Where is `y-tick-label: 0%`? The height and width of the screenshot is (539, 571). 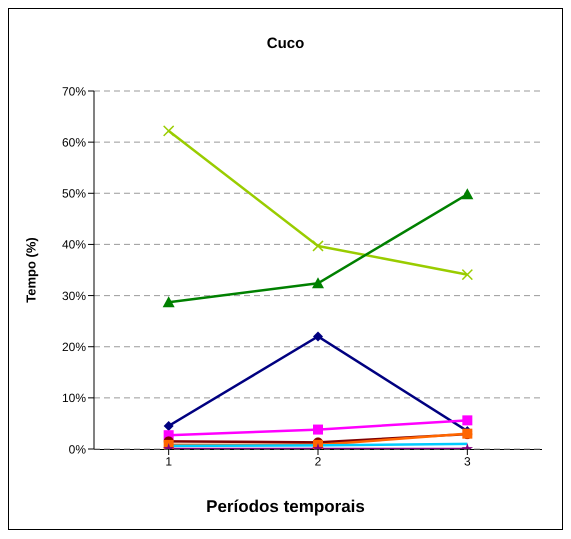
y-tick-label: 0% is located at coordinates (77, 449).